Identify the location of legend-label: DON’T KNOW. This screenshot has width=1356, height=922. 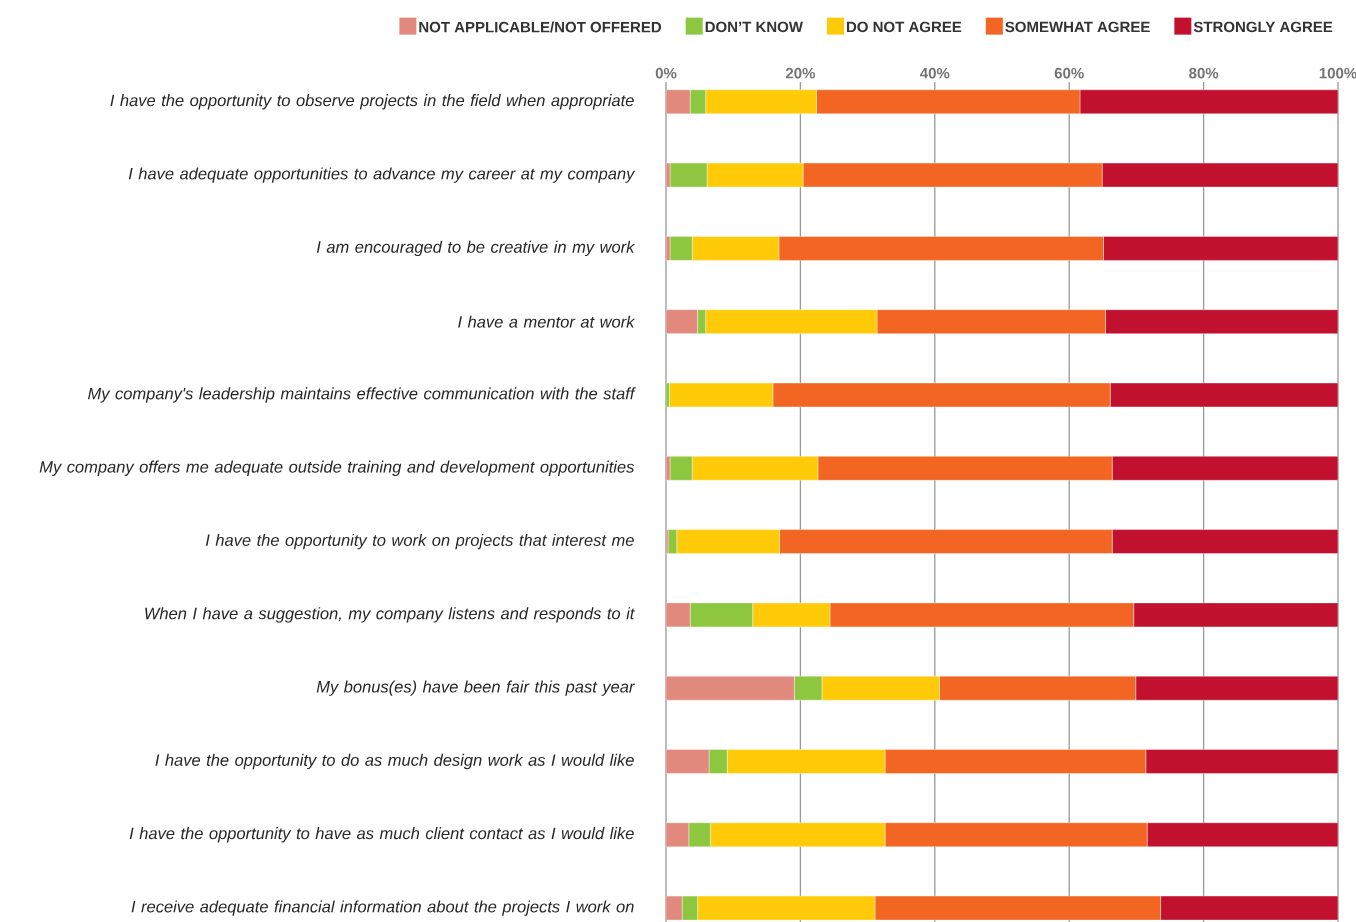
(754, 27).